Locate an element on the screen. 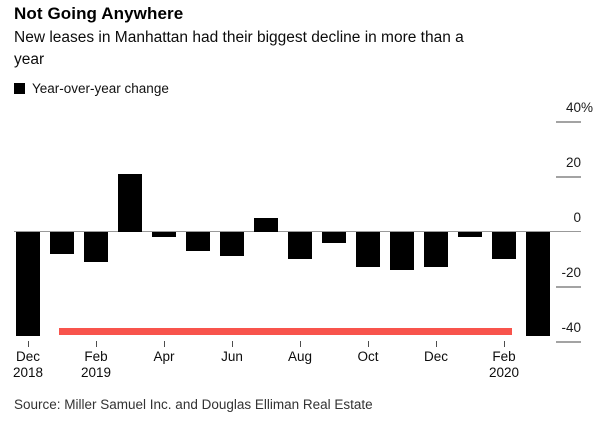 This screenshot has height=427, width=601. bar-apr-2019 is located at coordinates (164, 234).